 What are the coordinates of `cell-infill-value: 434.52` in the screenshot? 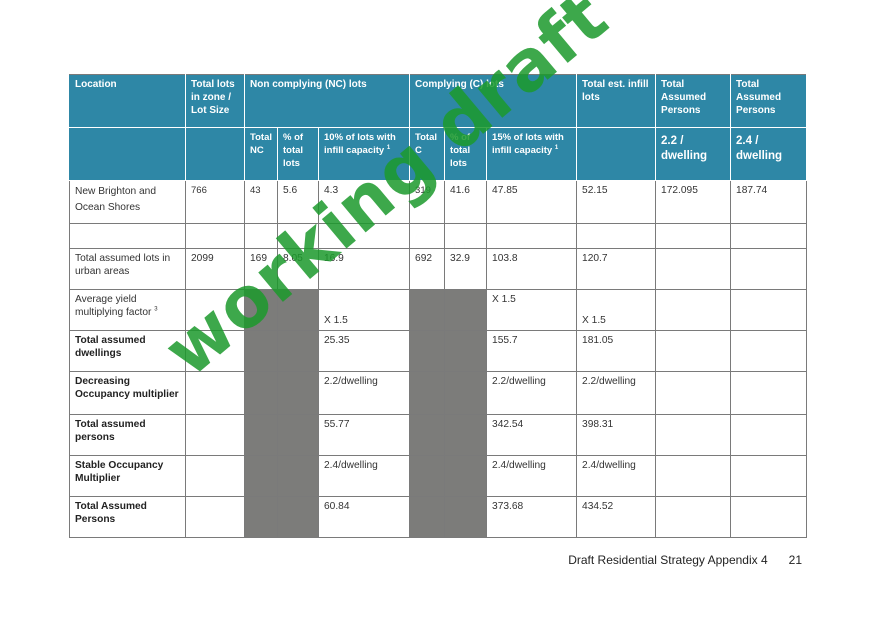 It's located at (616, 517).